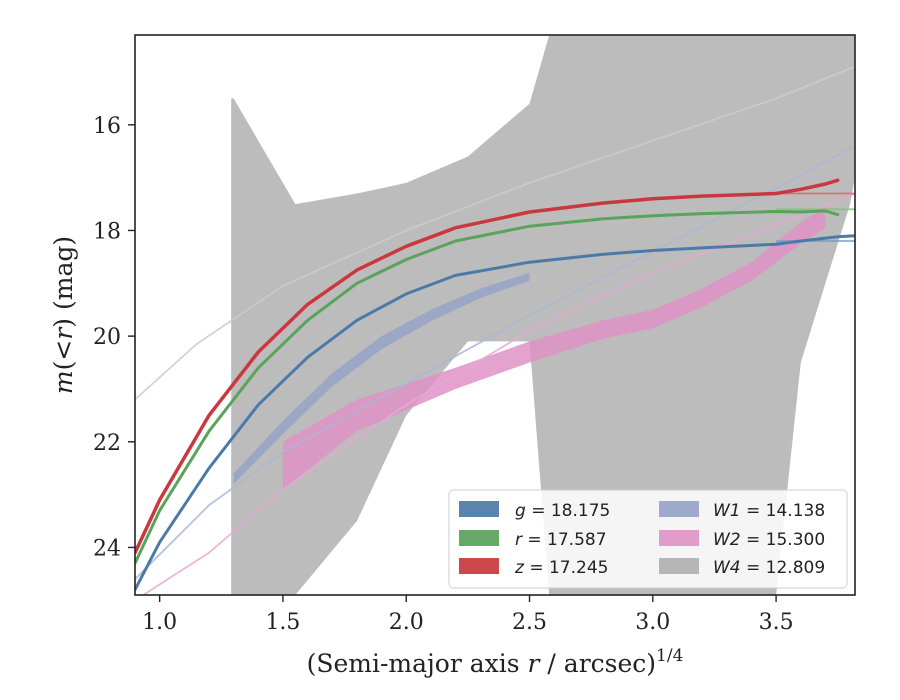  Describe the element at coordinates (479, 566) in the screenshot. I see `legend-swatch-z` at that location.